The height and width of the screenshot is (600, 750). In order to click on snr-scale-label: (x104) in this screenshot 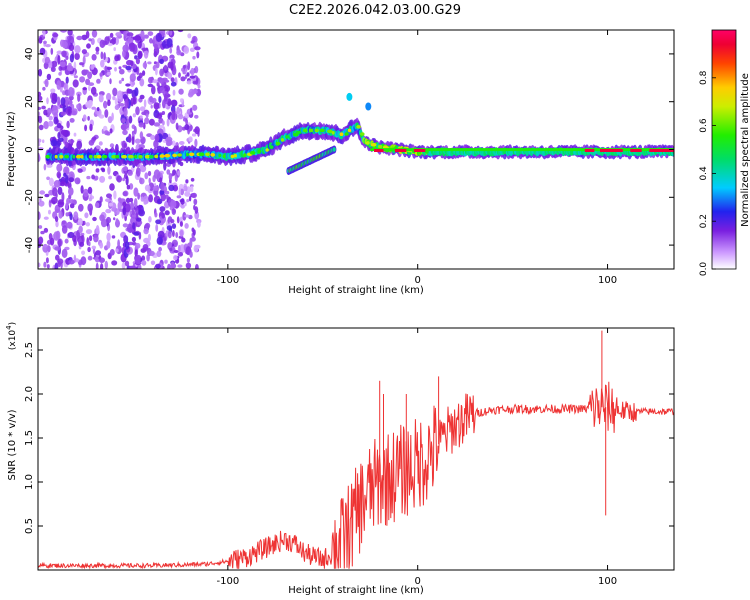, I will do `click(11, 336)`.